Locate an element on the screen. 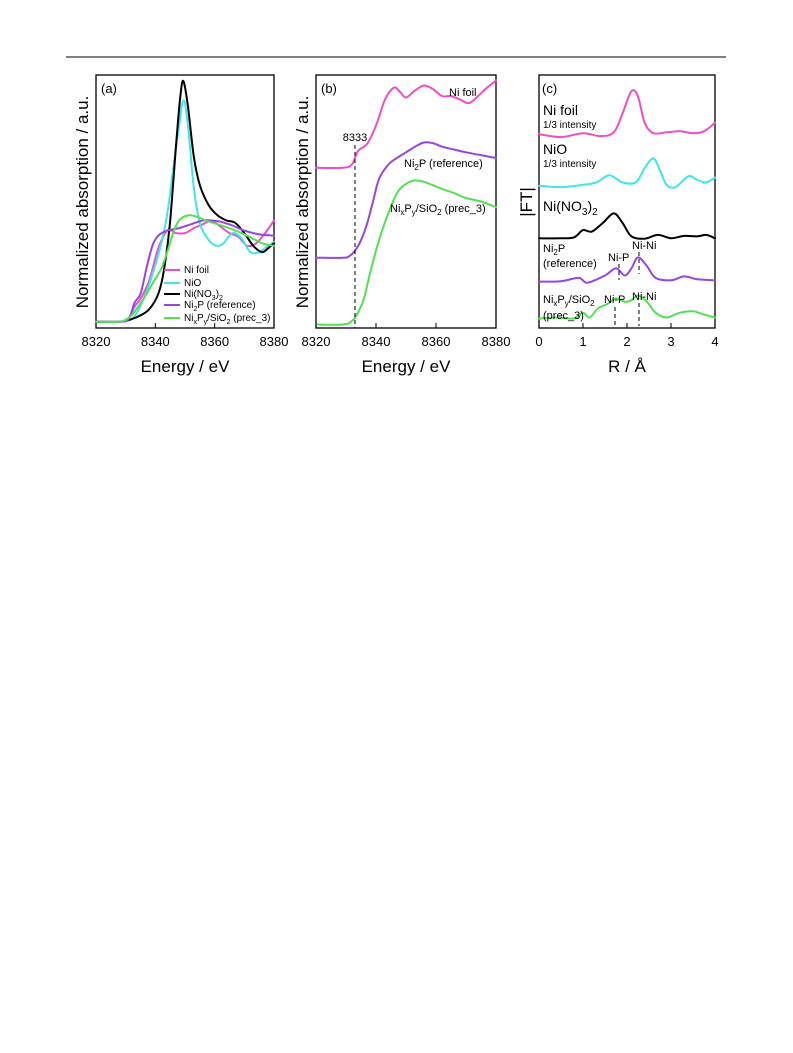  c-nixpy-x: x is located at coordinates (555, 303).